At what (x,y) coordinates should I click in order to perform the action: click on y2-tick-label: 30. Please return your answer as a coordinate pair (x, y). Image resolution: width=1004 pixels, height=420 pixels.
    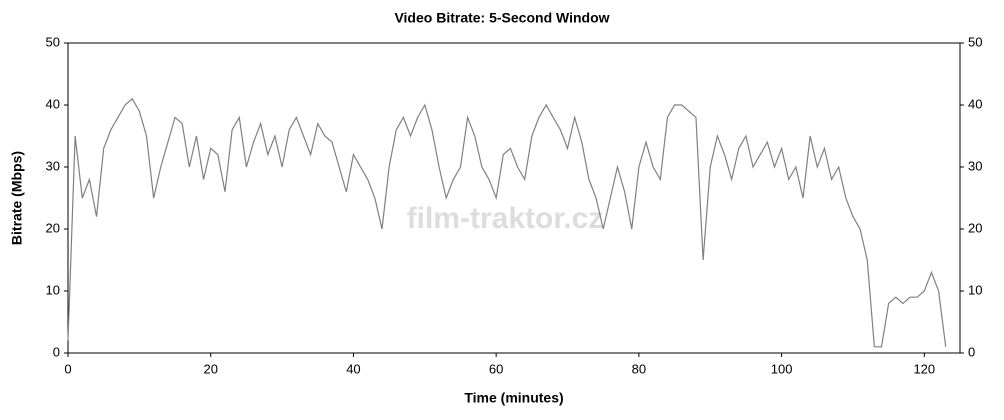
    Looking at the image, I should click on (975, 165).